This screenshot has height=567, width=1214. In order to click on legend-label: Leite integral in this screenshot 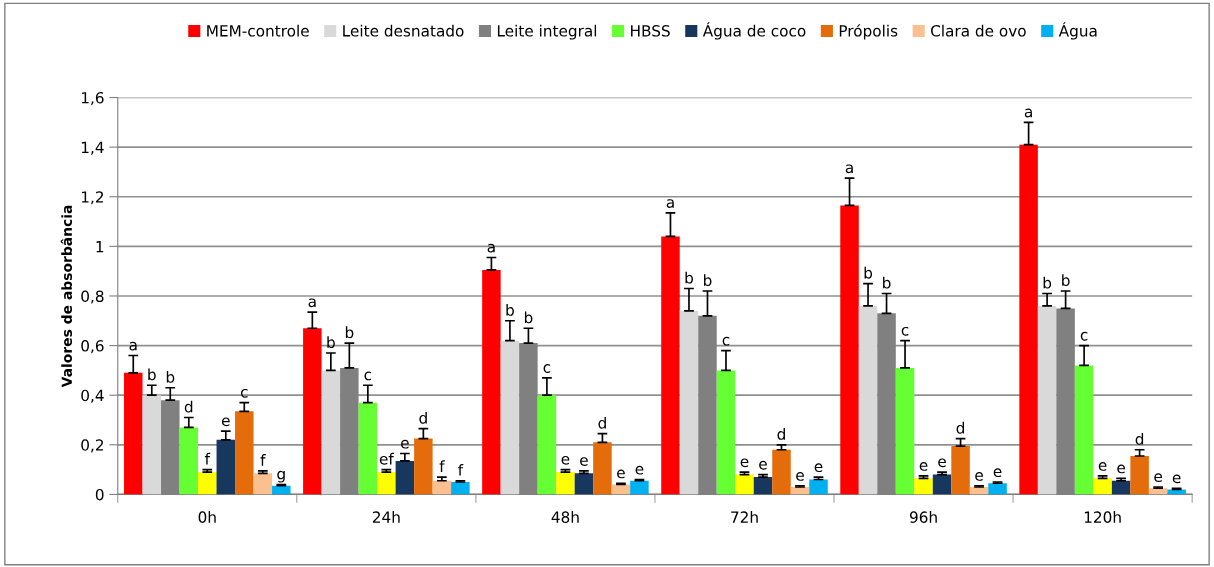, I will do `click(547, 32)`.